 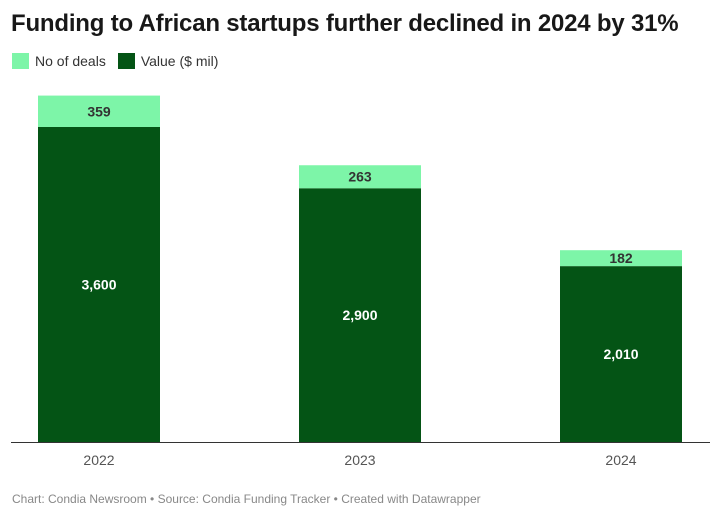 What do you see at coordinates (70, 61) in the screenshot?
I see `legend-label-deals: No of deals` at bounding box center [70, 61].